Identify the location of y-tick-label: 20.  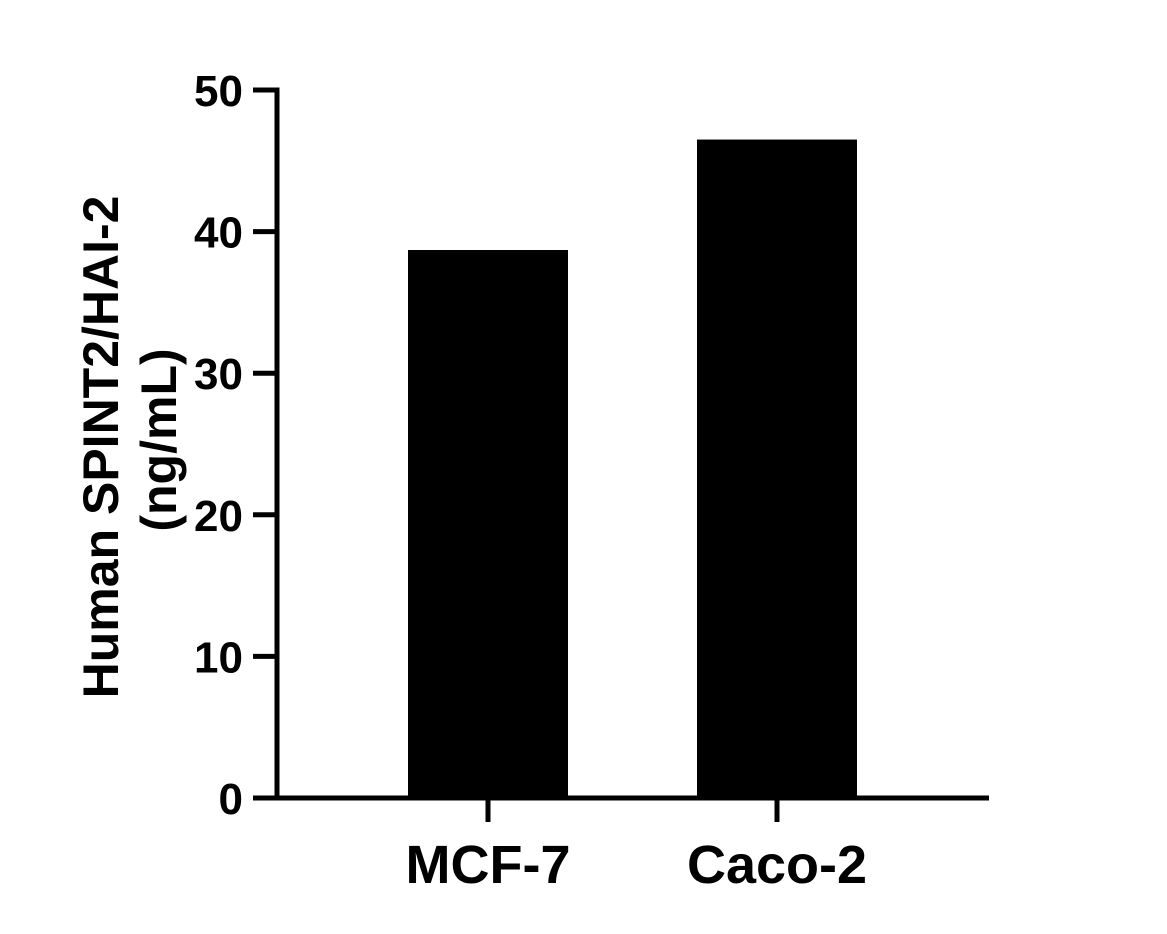
(218, 516).